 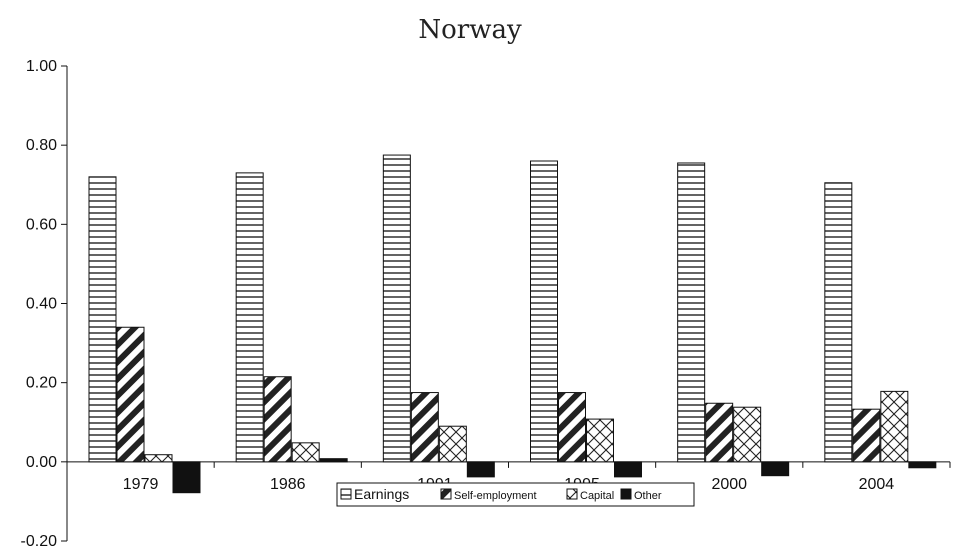 What do you see at coordinates (424, 427) in the screenshot?
I see `bar-self-employment-1991` at bounding box center [424, 427].